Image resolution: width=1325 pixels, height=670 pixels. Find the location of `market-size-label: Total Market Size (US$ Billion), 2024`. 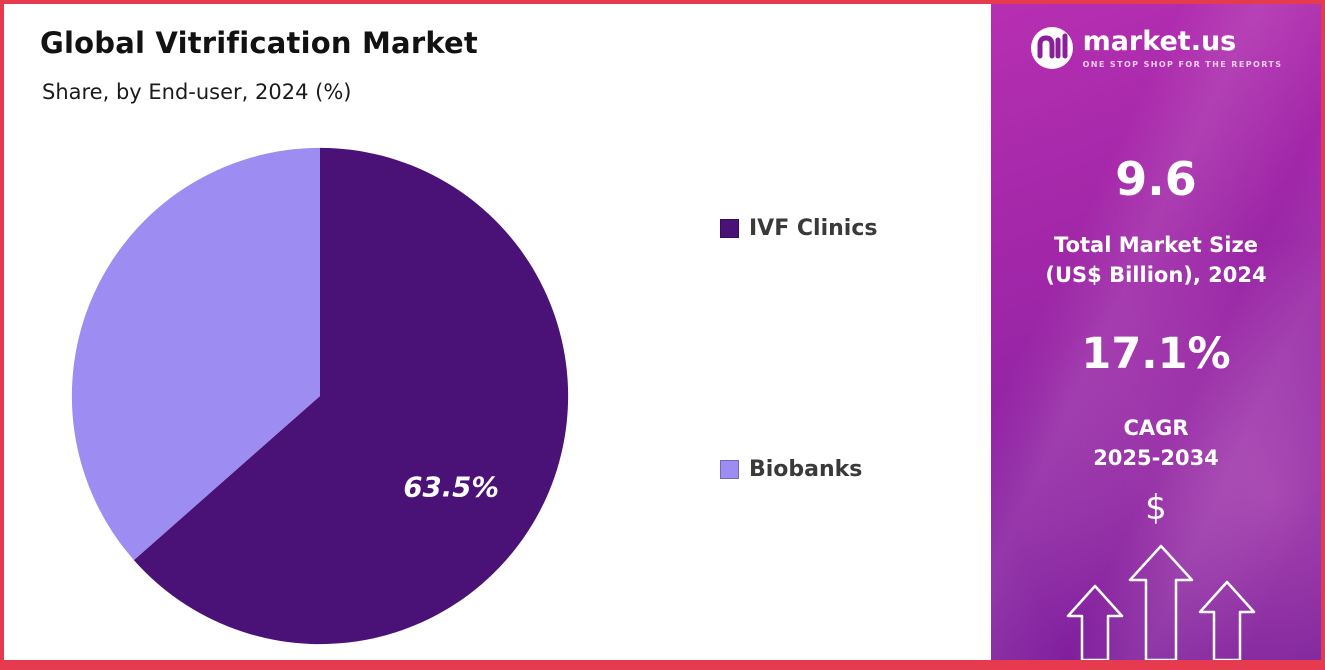

market-size-label: Total Market Size (US$ Billion), 2024 is located at coordinates (1156, 260).